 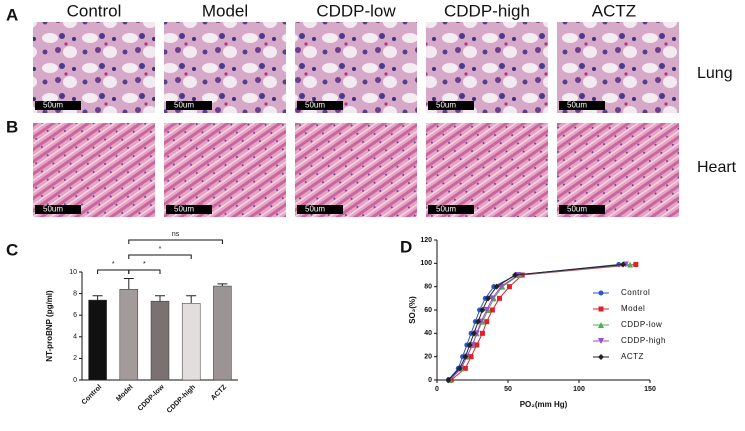 I want to click on y-tick-label: 60, so click(x=428, y=310).